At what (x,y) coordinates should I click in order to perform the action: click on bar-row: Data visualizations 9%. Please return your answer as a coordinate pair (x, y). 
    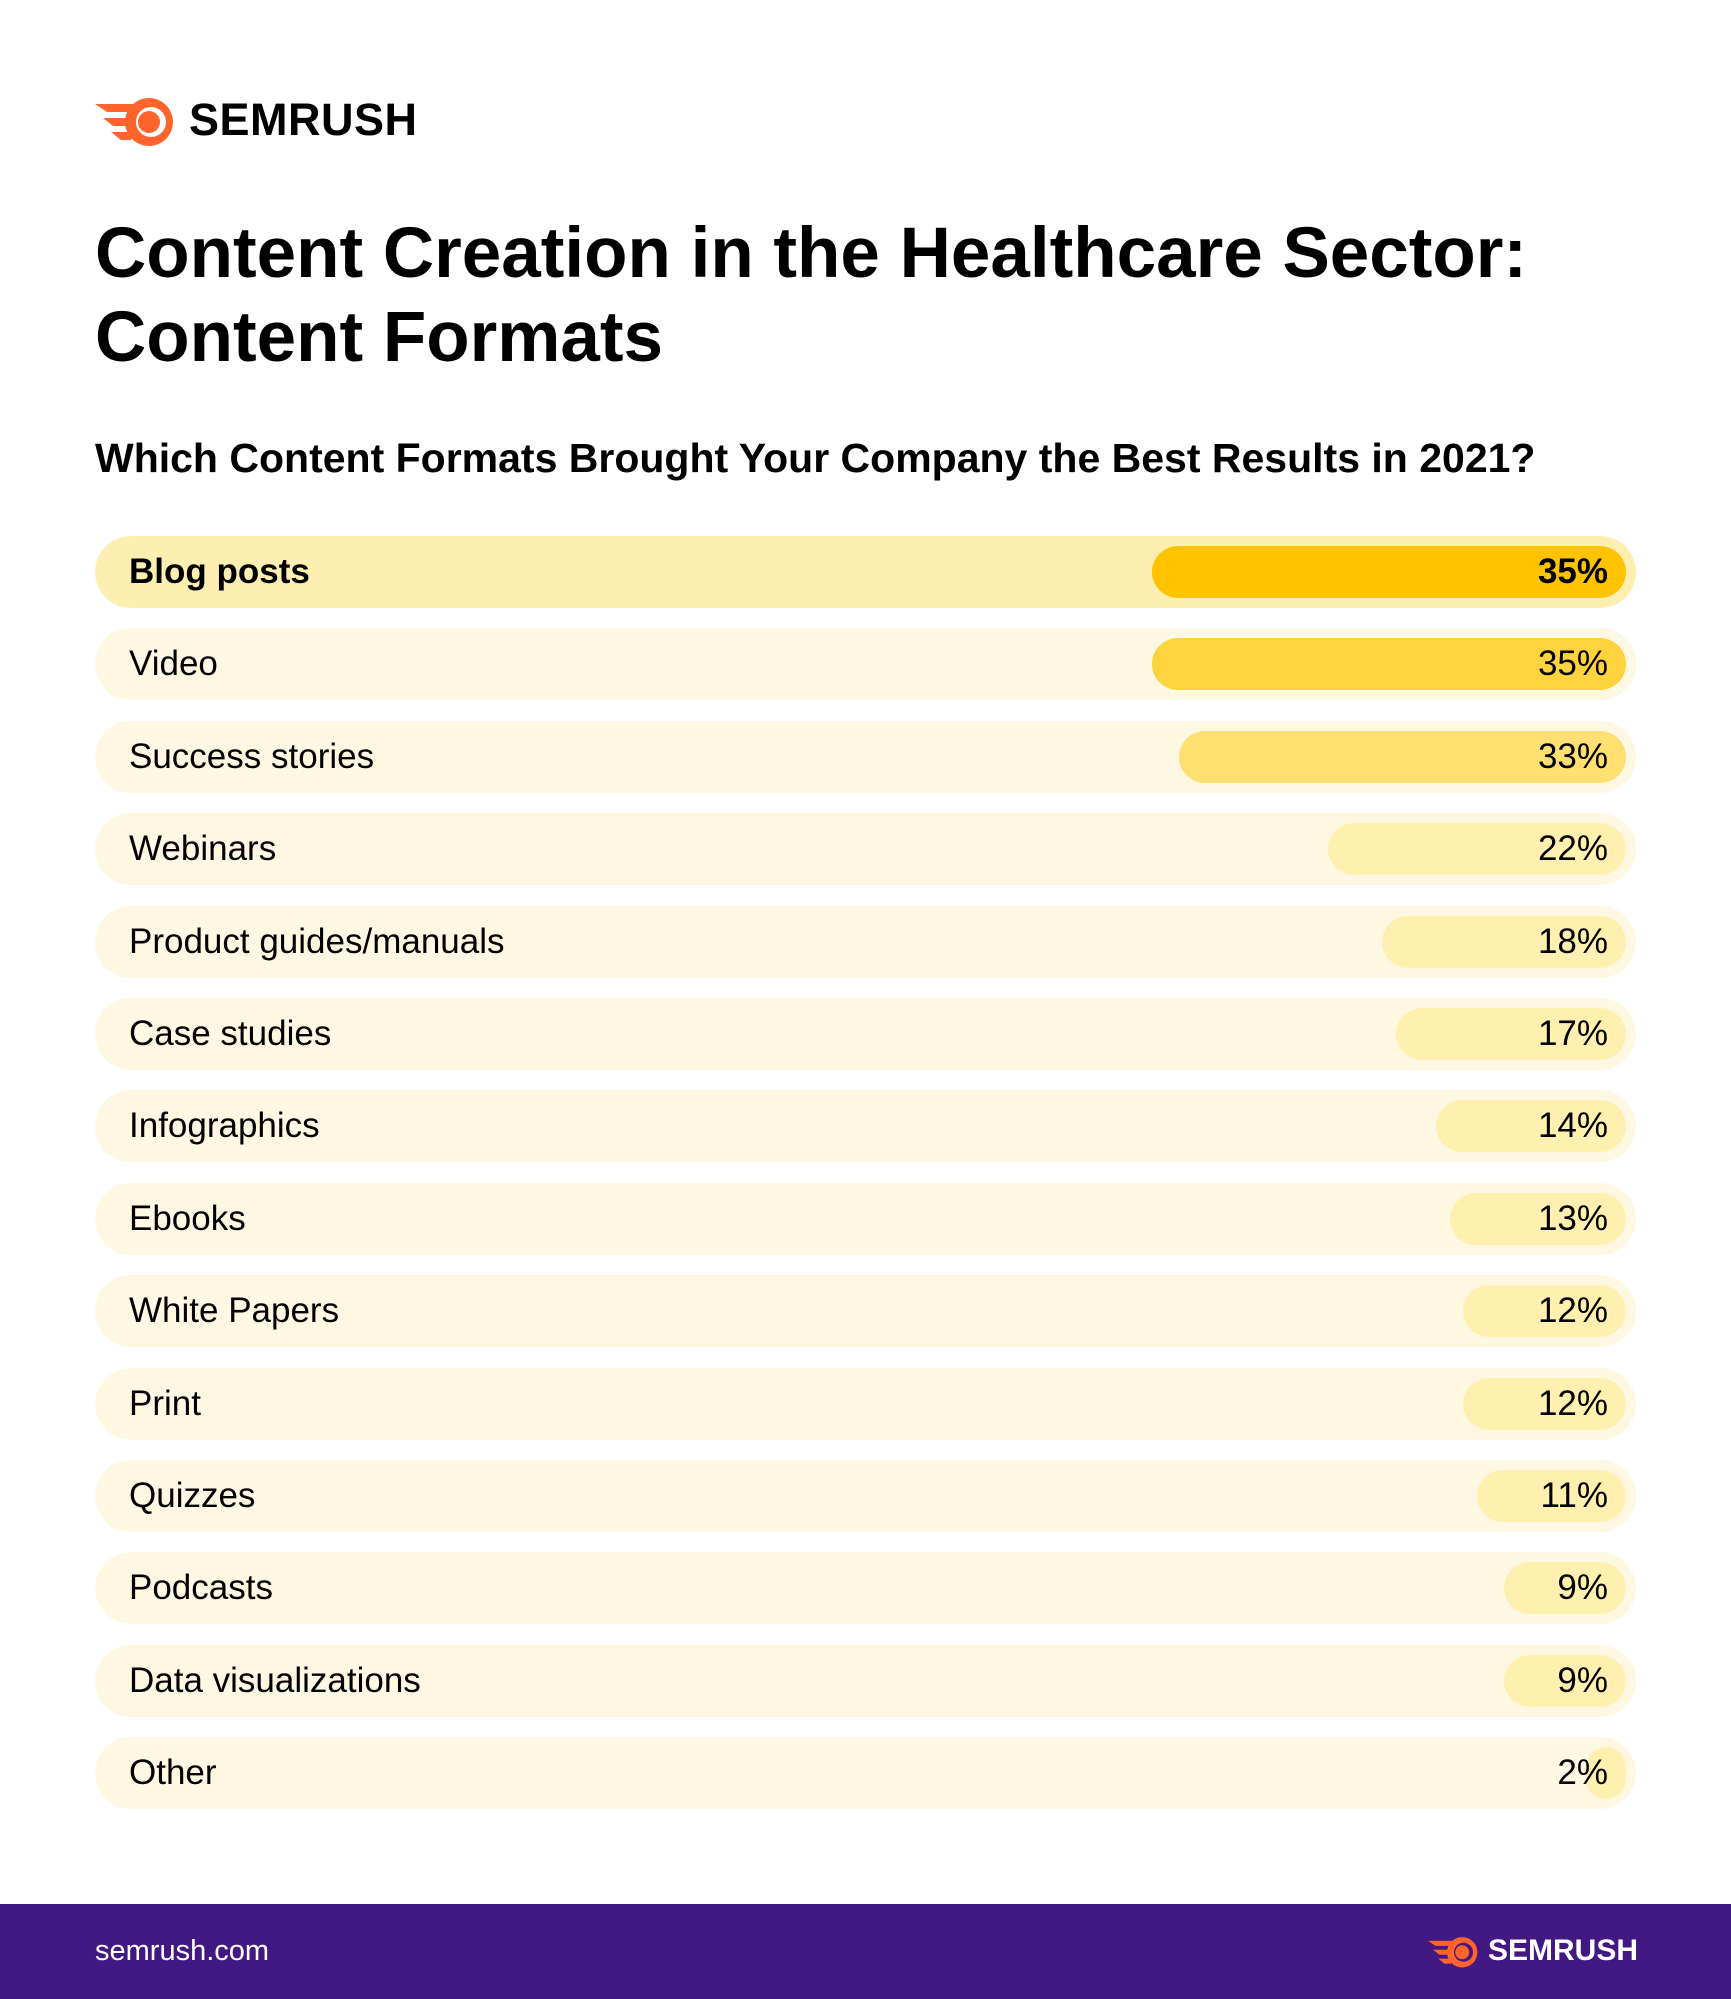
    Looking at the image, I should click on (865, 1681).